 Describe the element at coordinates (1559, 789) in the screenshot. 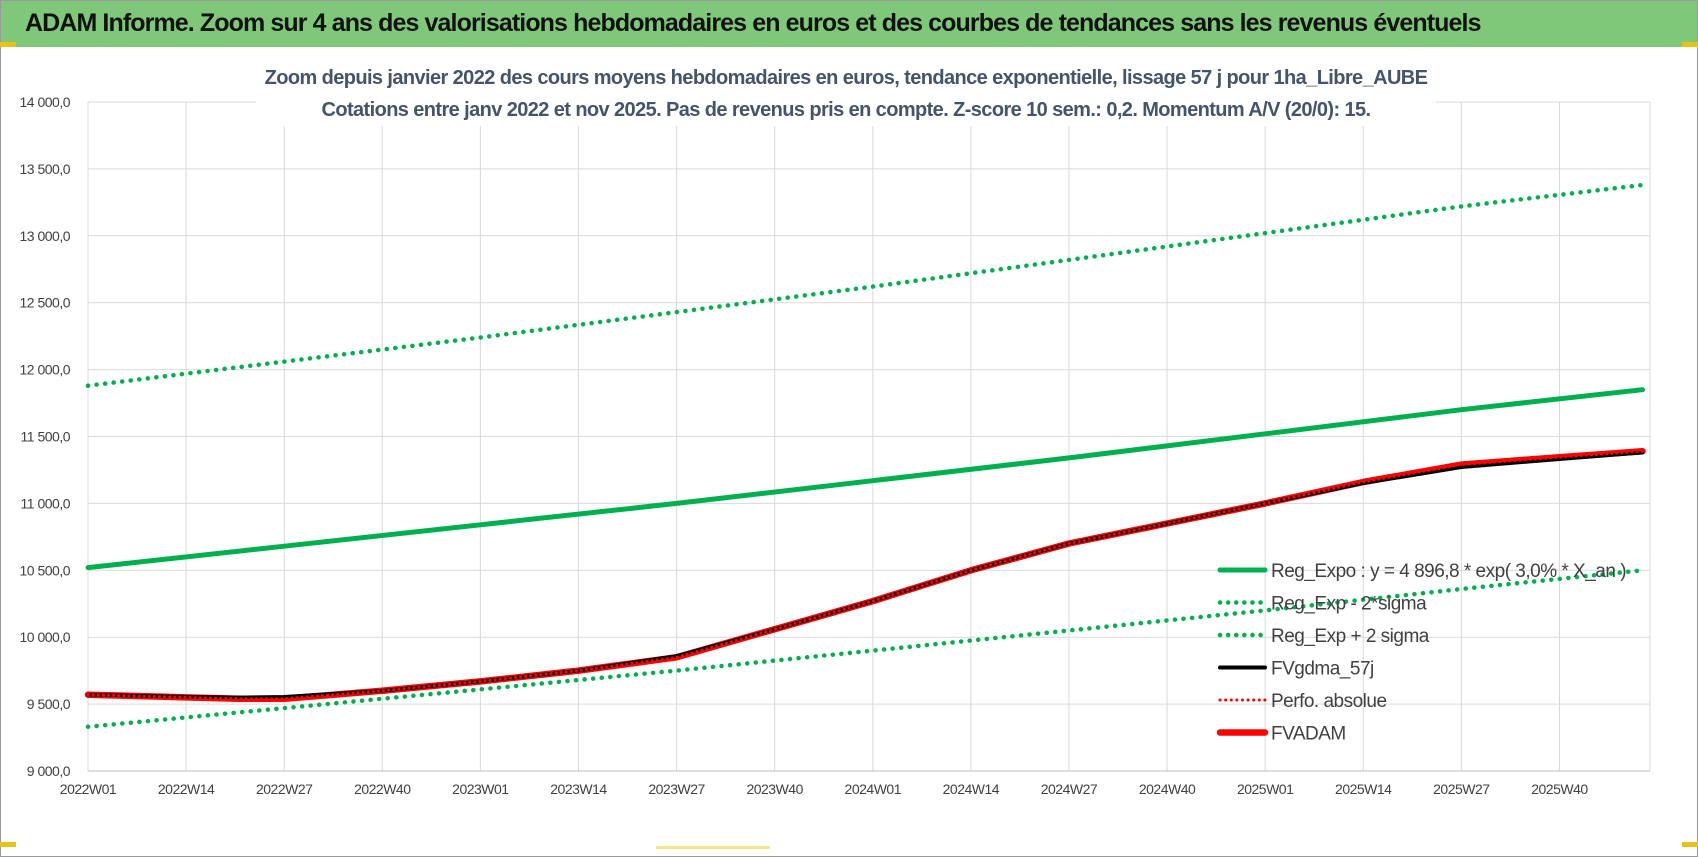

I see `x-tick-label: 2025W40` at that location.